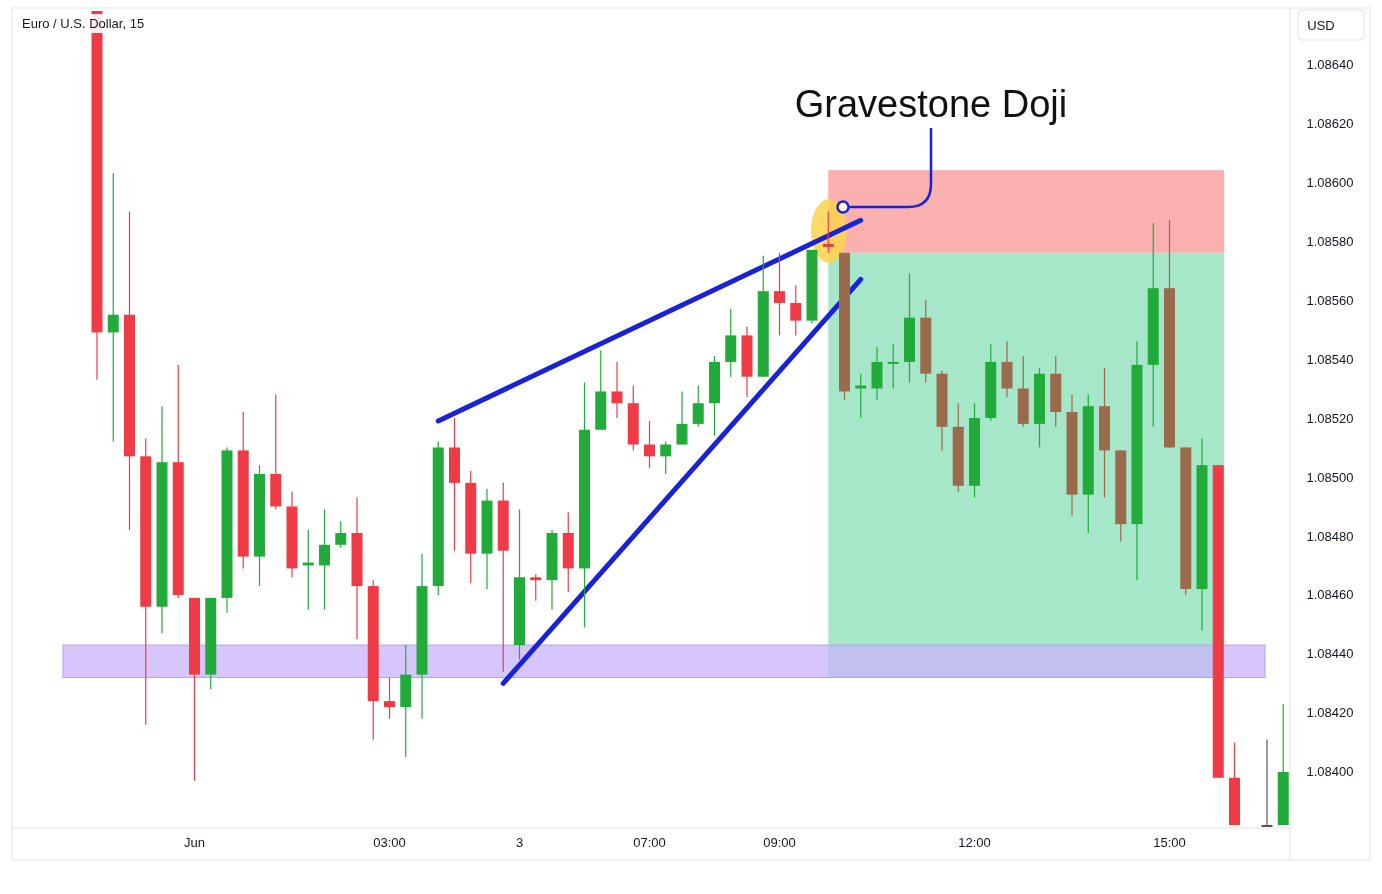 This screenshot has width=1382, height=894. Describe the element at coordinates (519, 842) in the screenshot. I see `x-tick-label: 3` at that location.